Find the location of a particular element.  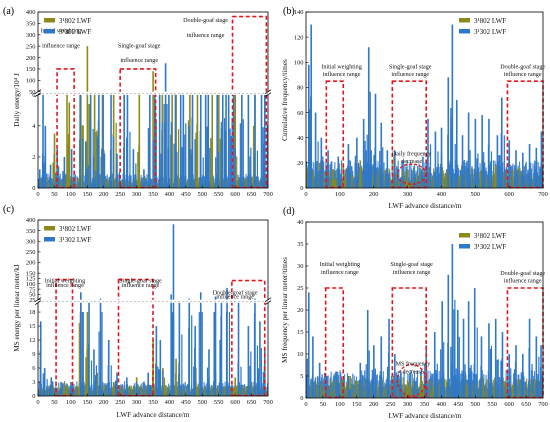

annotation: Initial weighting is located at coordinates (340, 265).